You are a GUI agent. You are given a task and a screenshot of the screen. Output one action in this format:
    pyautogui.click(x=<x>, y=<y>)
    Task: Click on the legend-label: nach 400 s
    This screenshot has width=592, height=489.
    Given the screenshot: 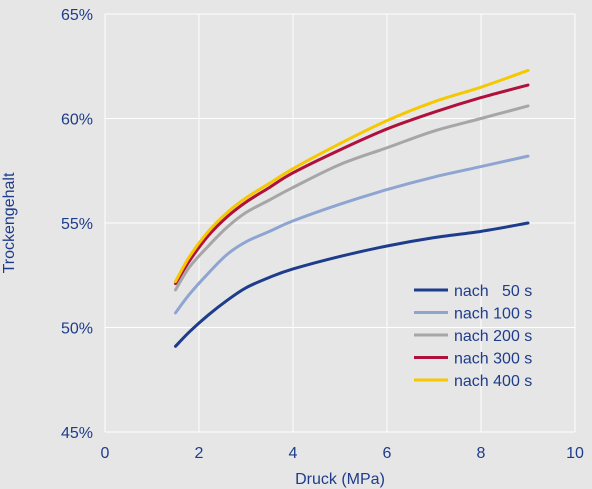 What is the action you would take?
    pyautogui.click(x=493, y=381)
    